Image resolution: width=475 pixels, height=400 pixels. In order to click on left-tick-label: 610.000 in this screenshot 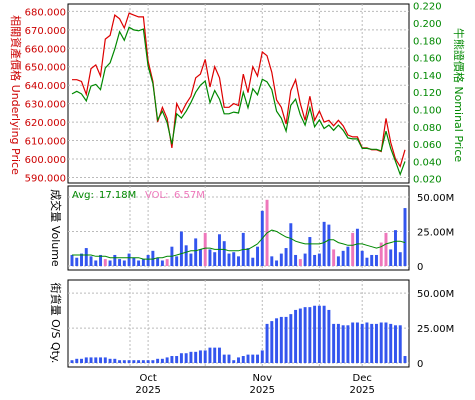, I will do `click(45, 142)`.